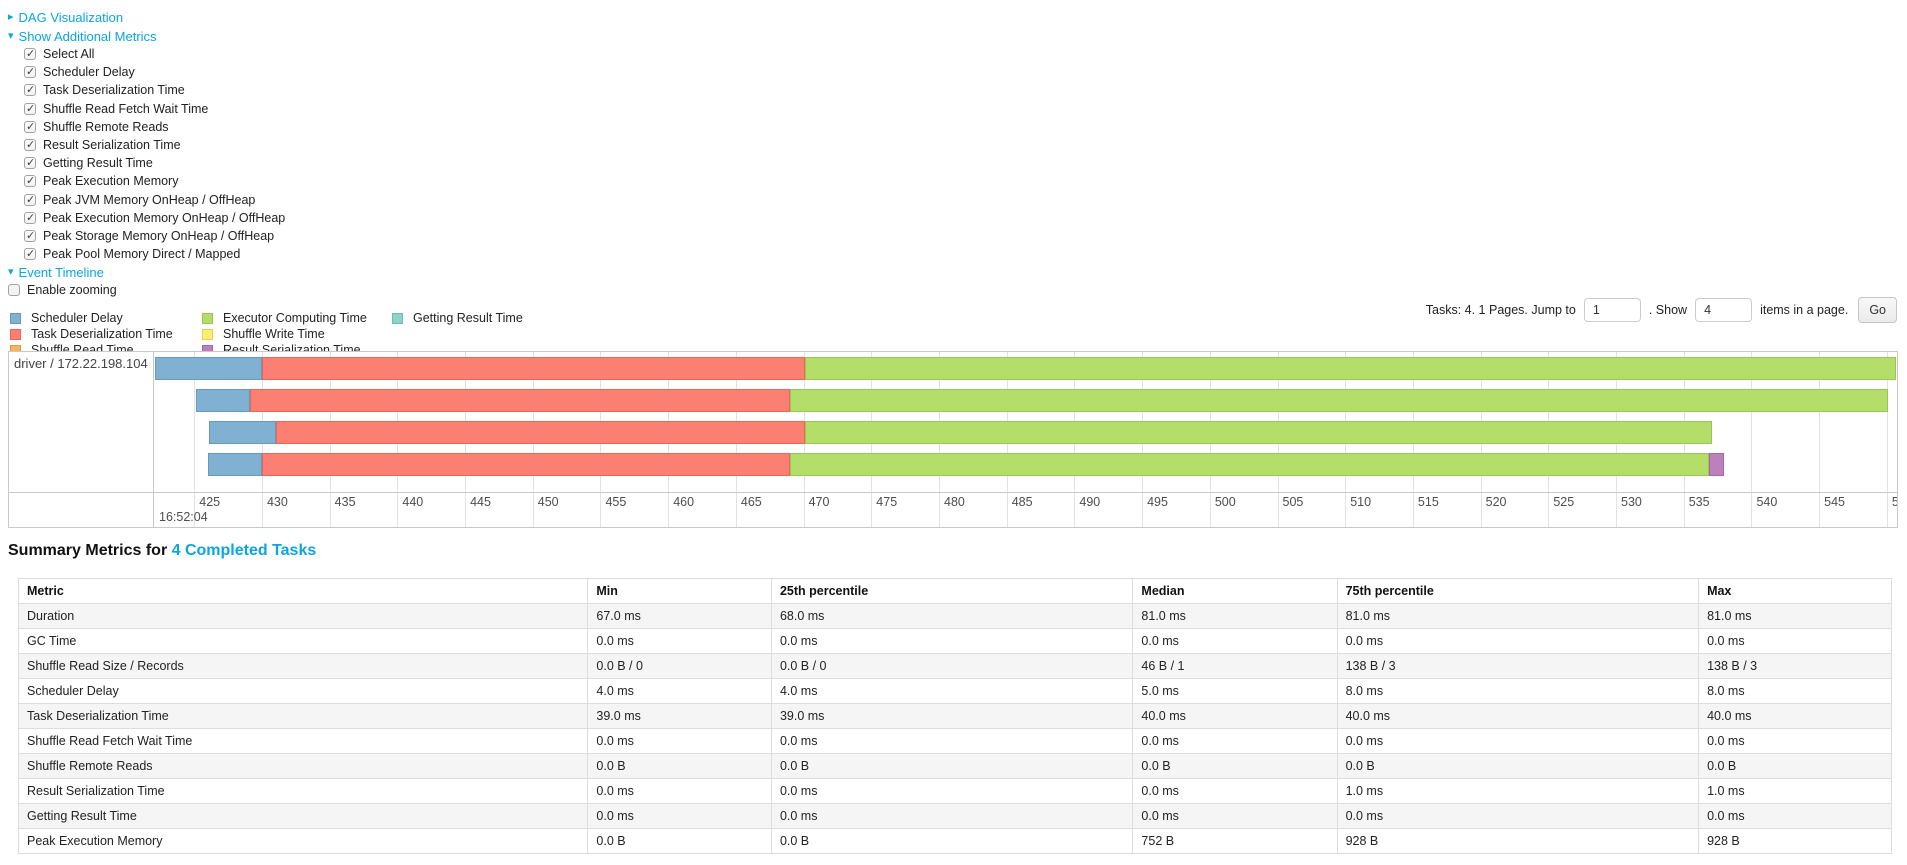  What do you see at coordinates (1235, 666) in the screenshot?
I see `summary-metric-value-cell: 46 B / 1` at bounding box center [1235, 666].